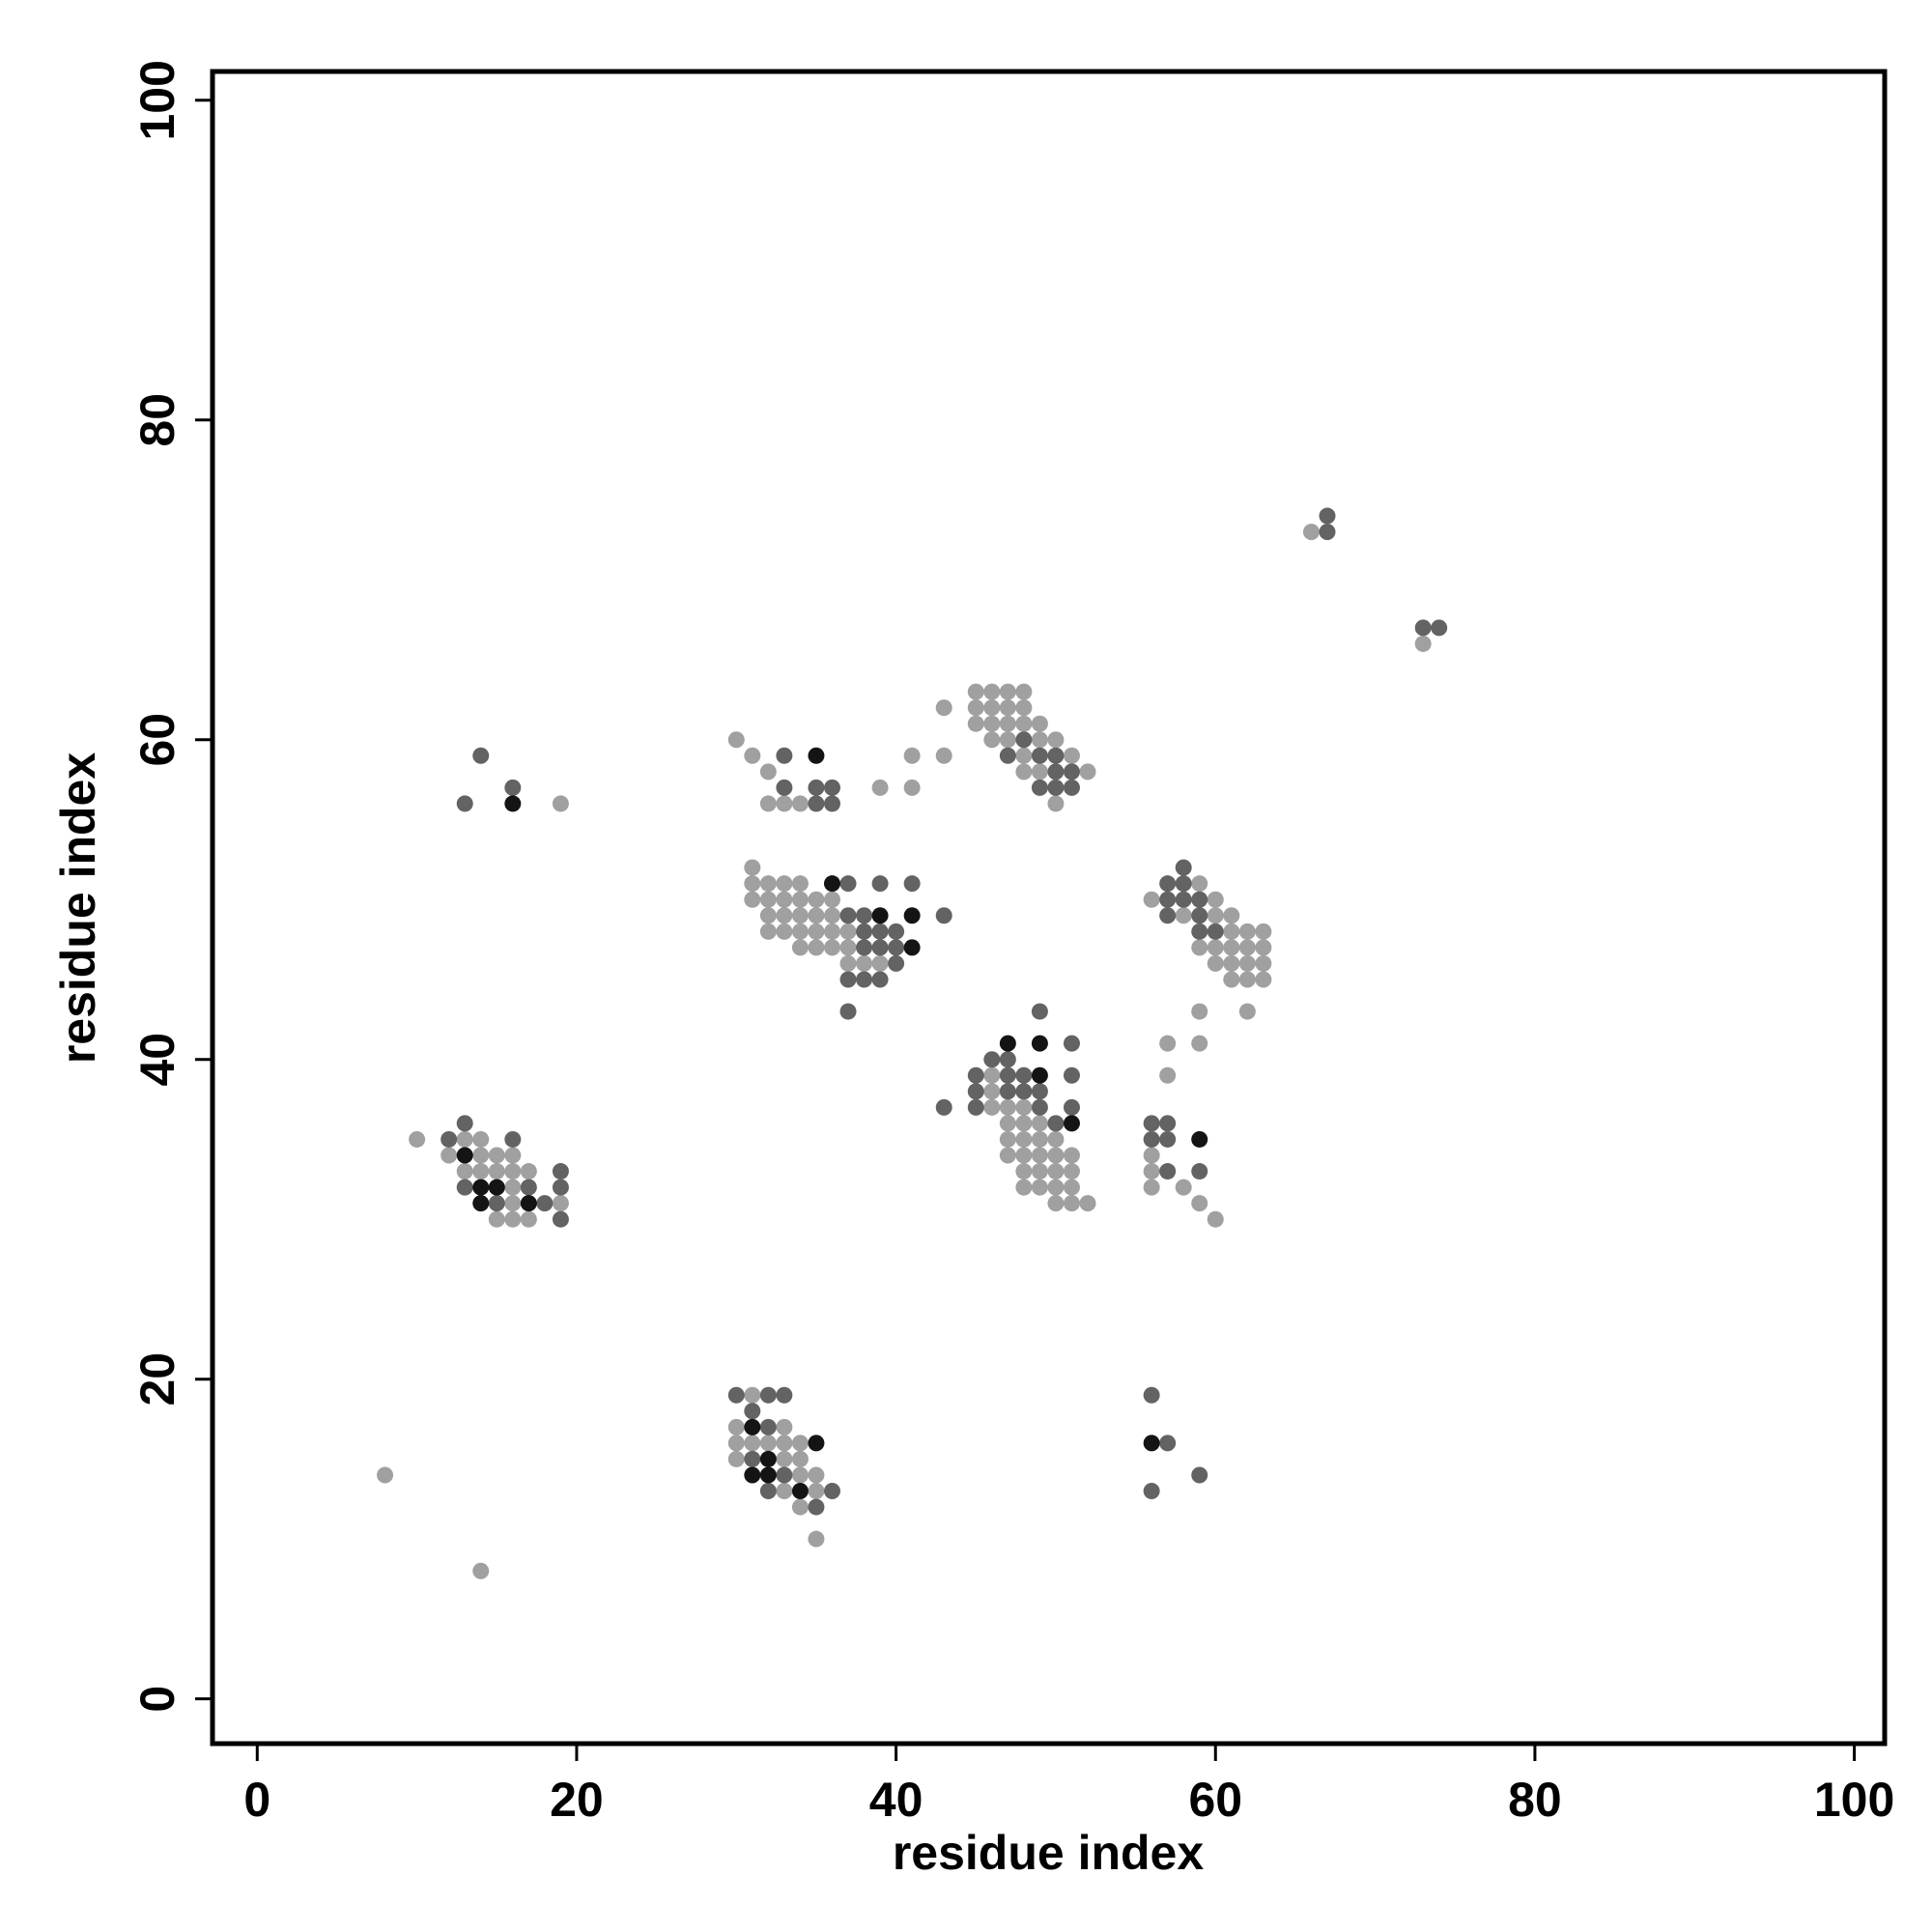 The height and width of the screenshot is (1932, 1932). What do you see at coordinates (78, 909) in the screenshot?
I see `y-axis-label: residue index` at bounding box center [78, 909].